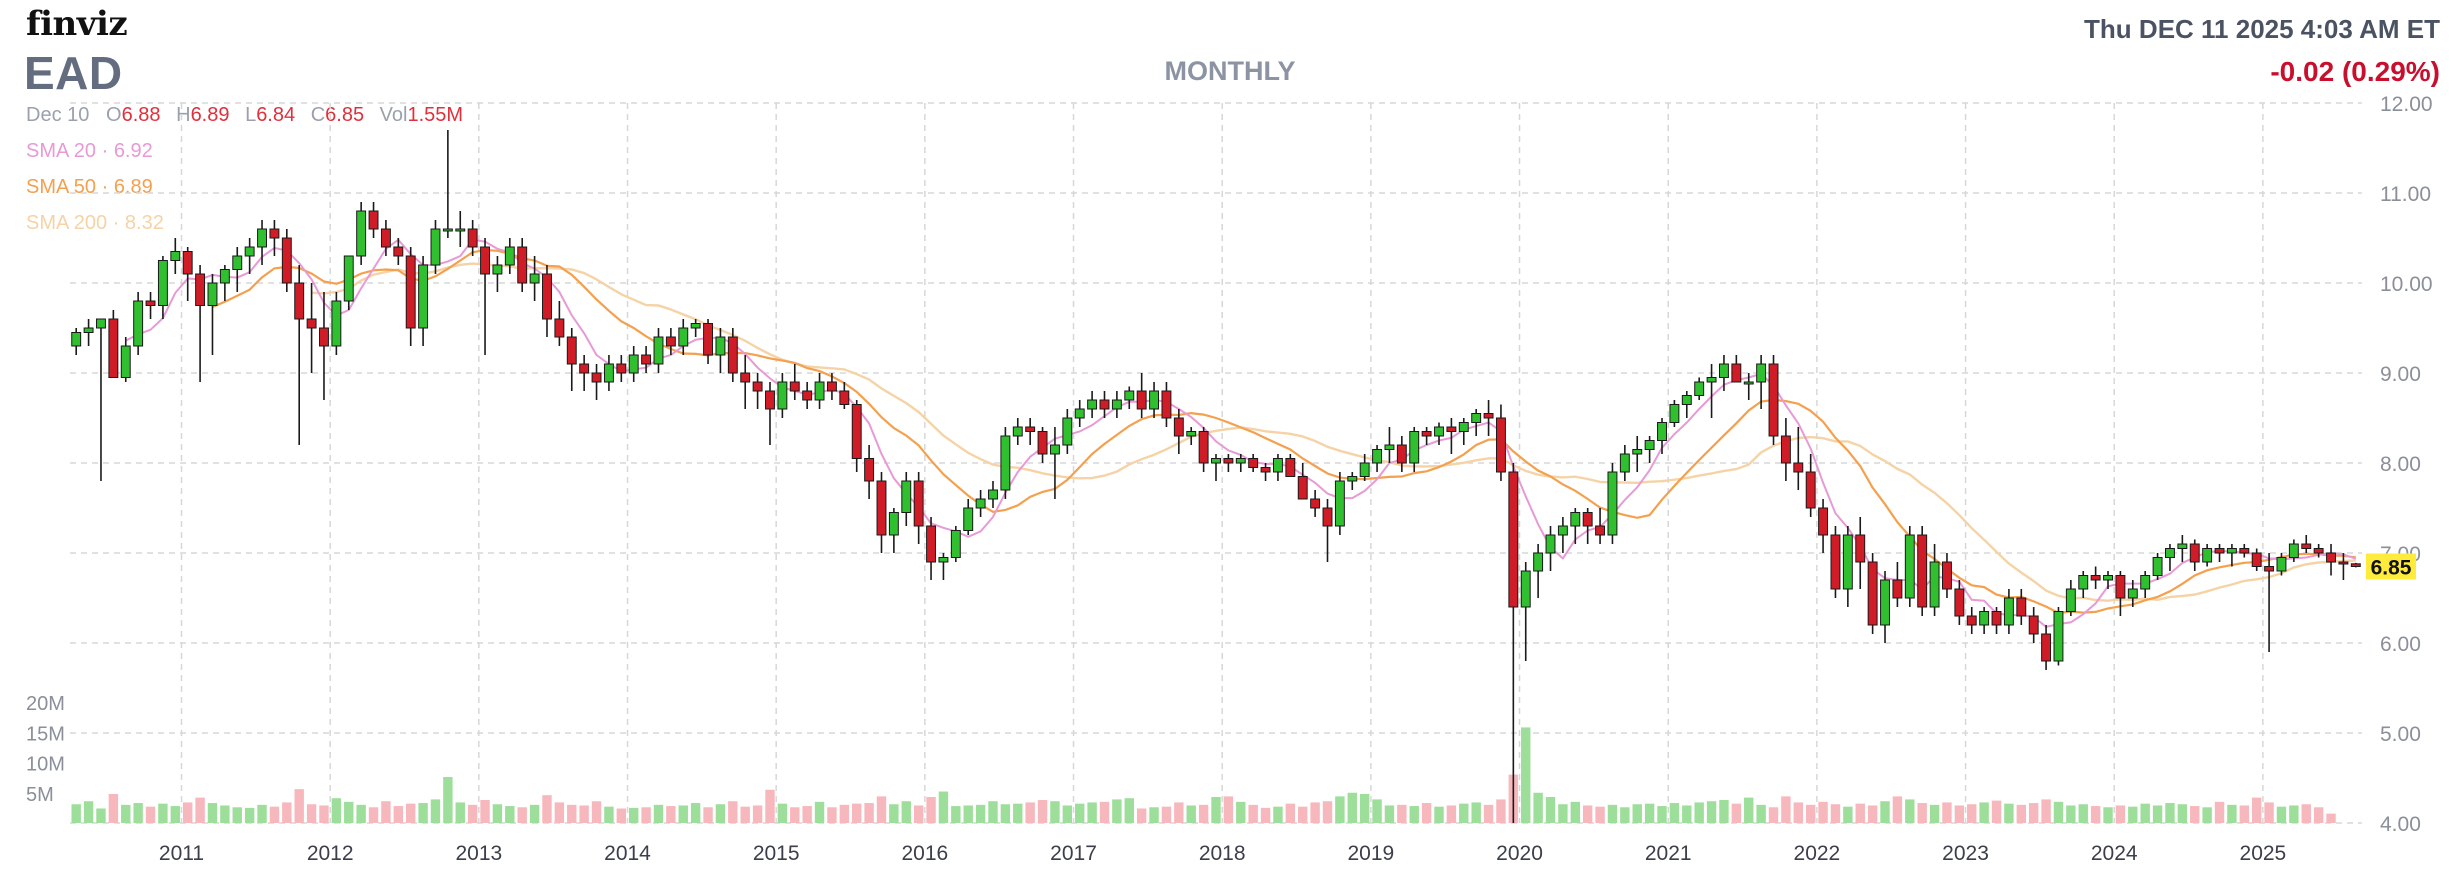 The image size is (2460, 884). I want to click on x-tick-label: 2025, so click(2263, 853).